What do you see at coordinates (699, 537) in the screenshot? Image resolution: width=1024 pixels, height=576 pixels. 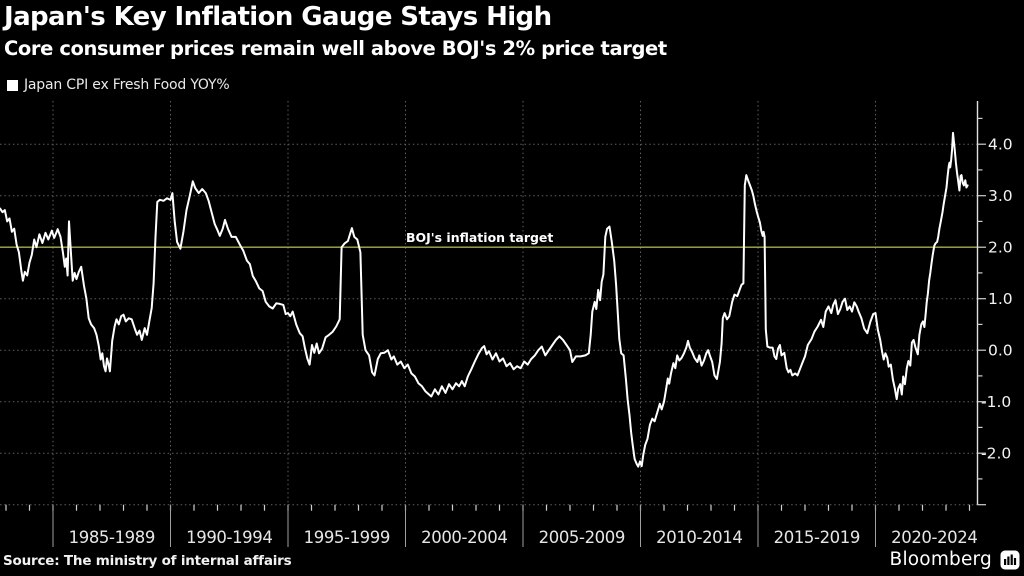 I see `x-band-label: 2010-2014` at bounding box center [699, 537].